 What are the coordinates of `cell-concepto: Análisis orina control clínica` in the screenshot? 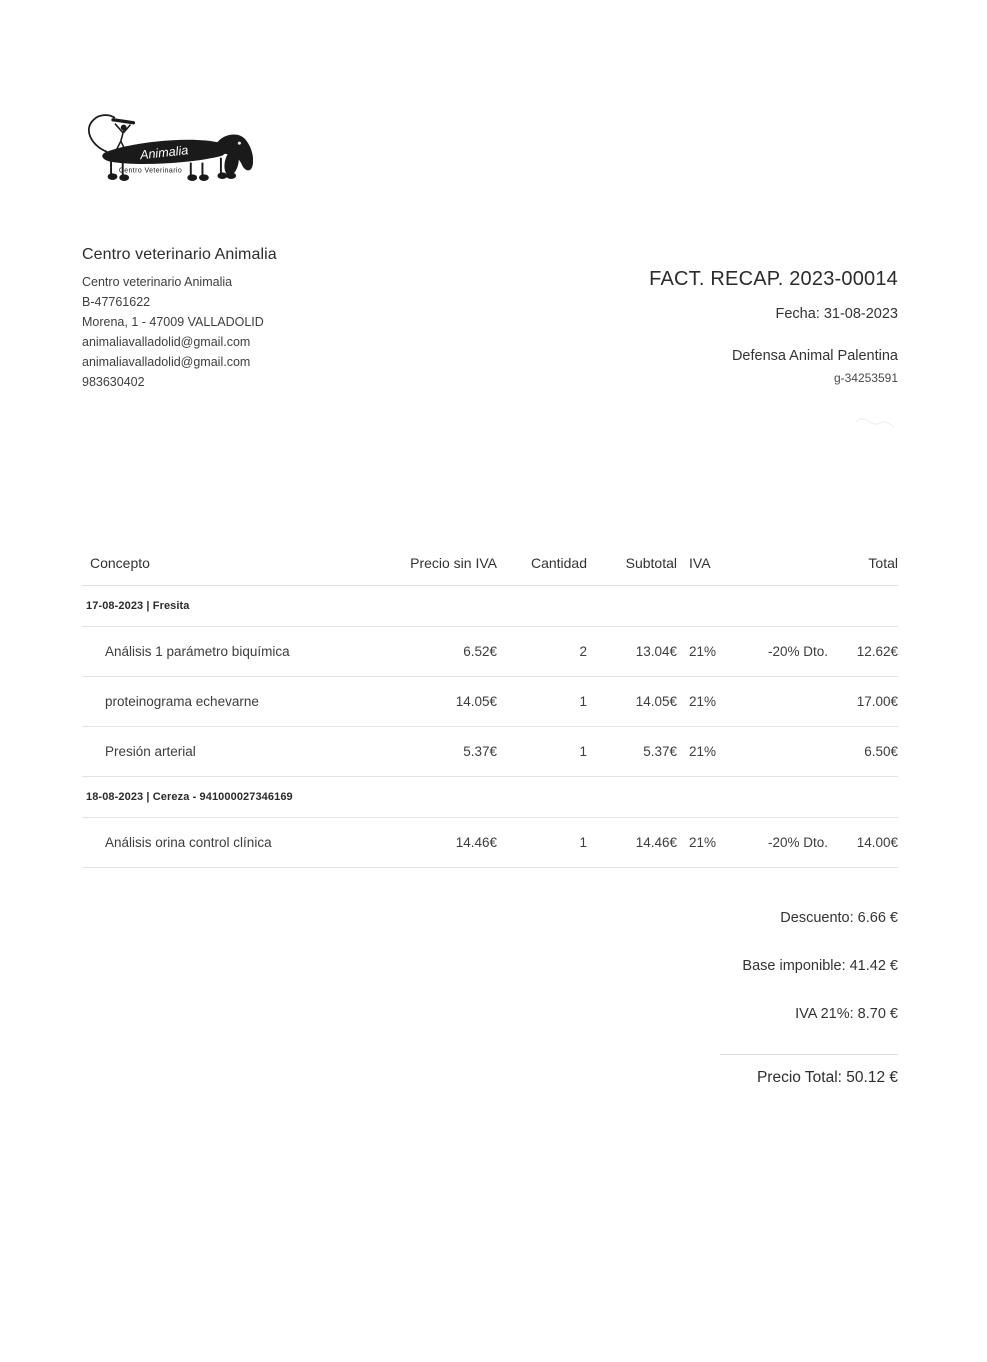 It's located at (188, 842).